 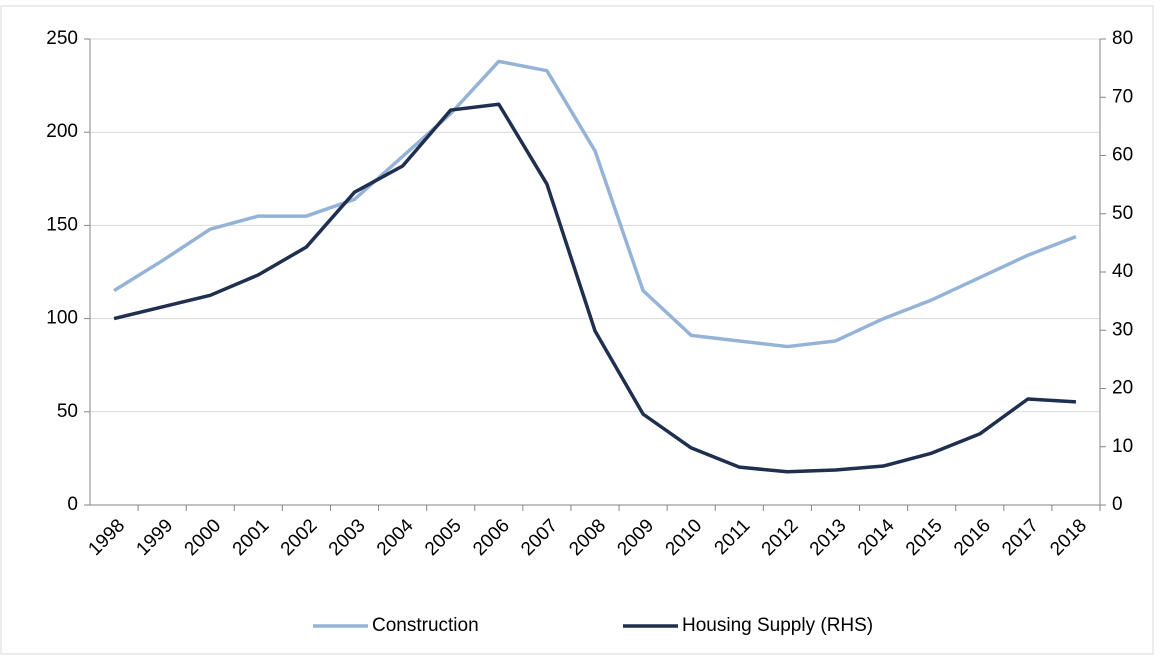 What do you see at coordinates (828, 537) in the screenshot?
I see `x-tick-label: 2013` at bounding box center [828, 537].